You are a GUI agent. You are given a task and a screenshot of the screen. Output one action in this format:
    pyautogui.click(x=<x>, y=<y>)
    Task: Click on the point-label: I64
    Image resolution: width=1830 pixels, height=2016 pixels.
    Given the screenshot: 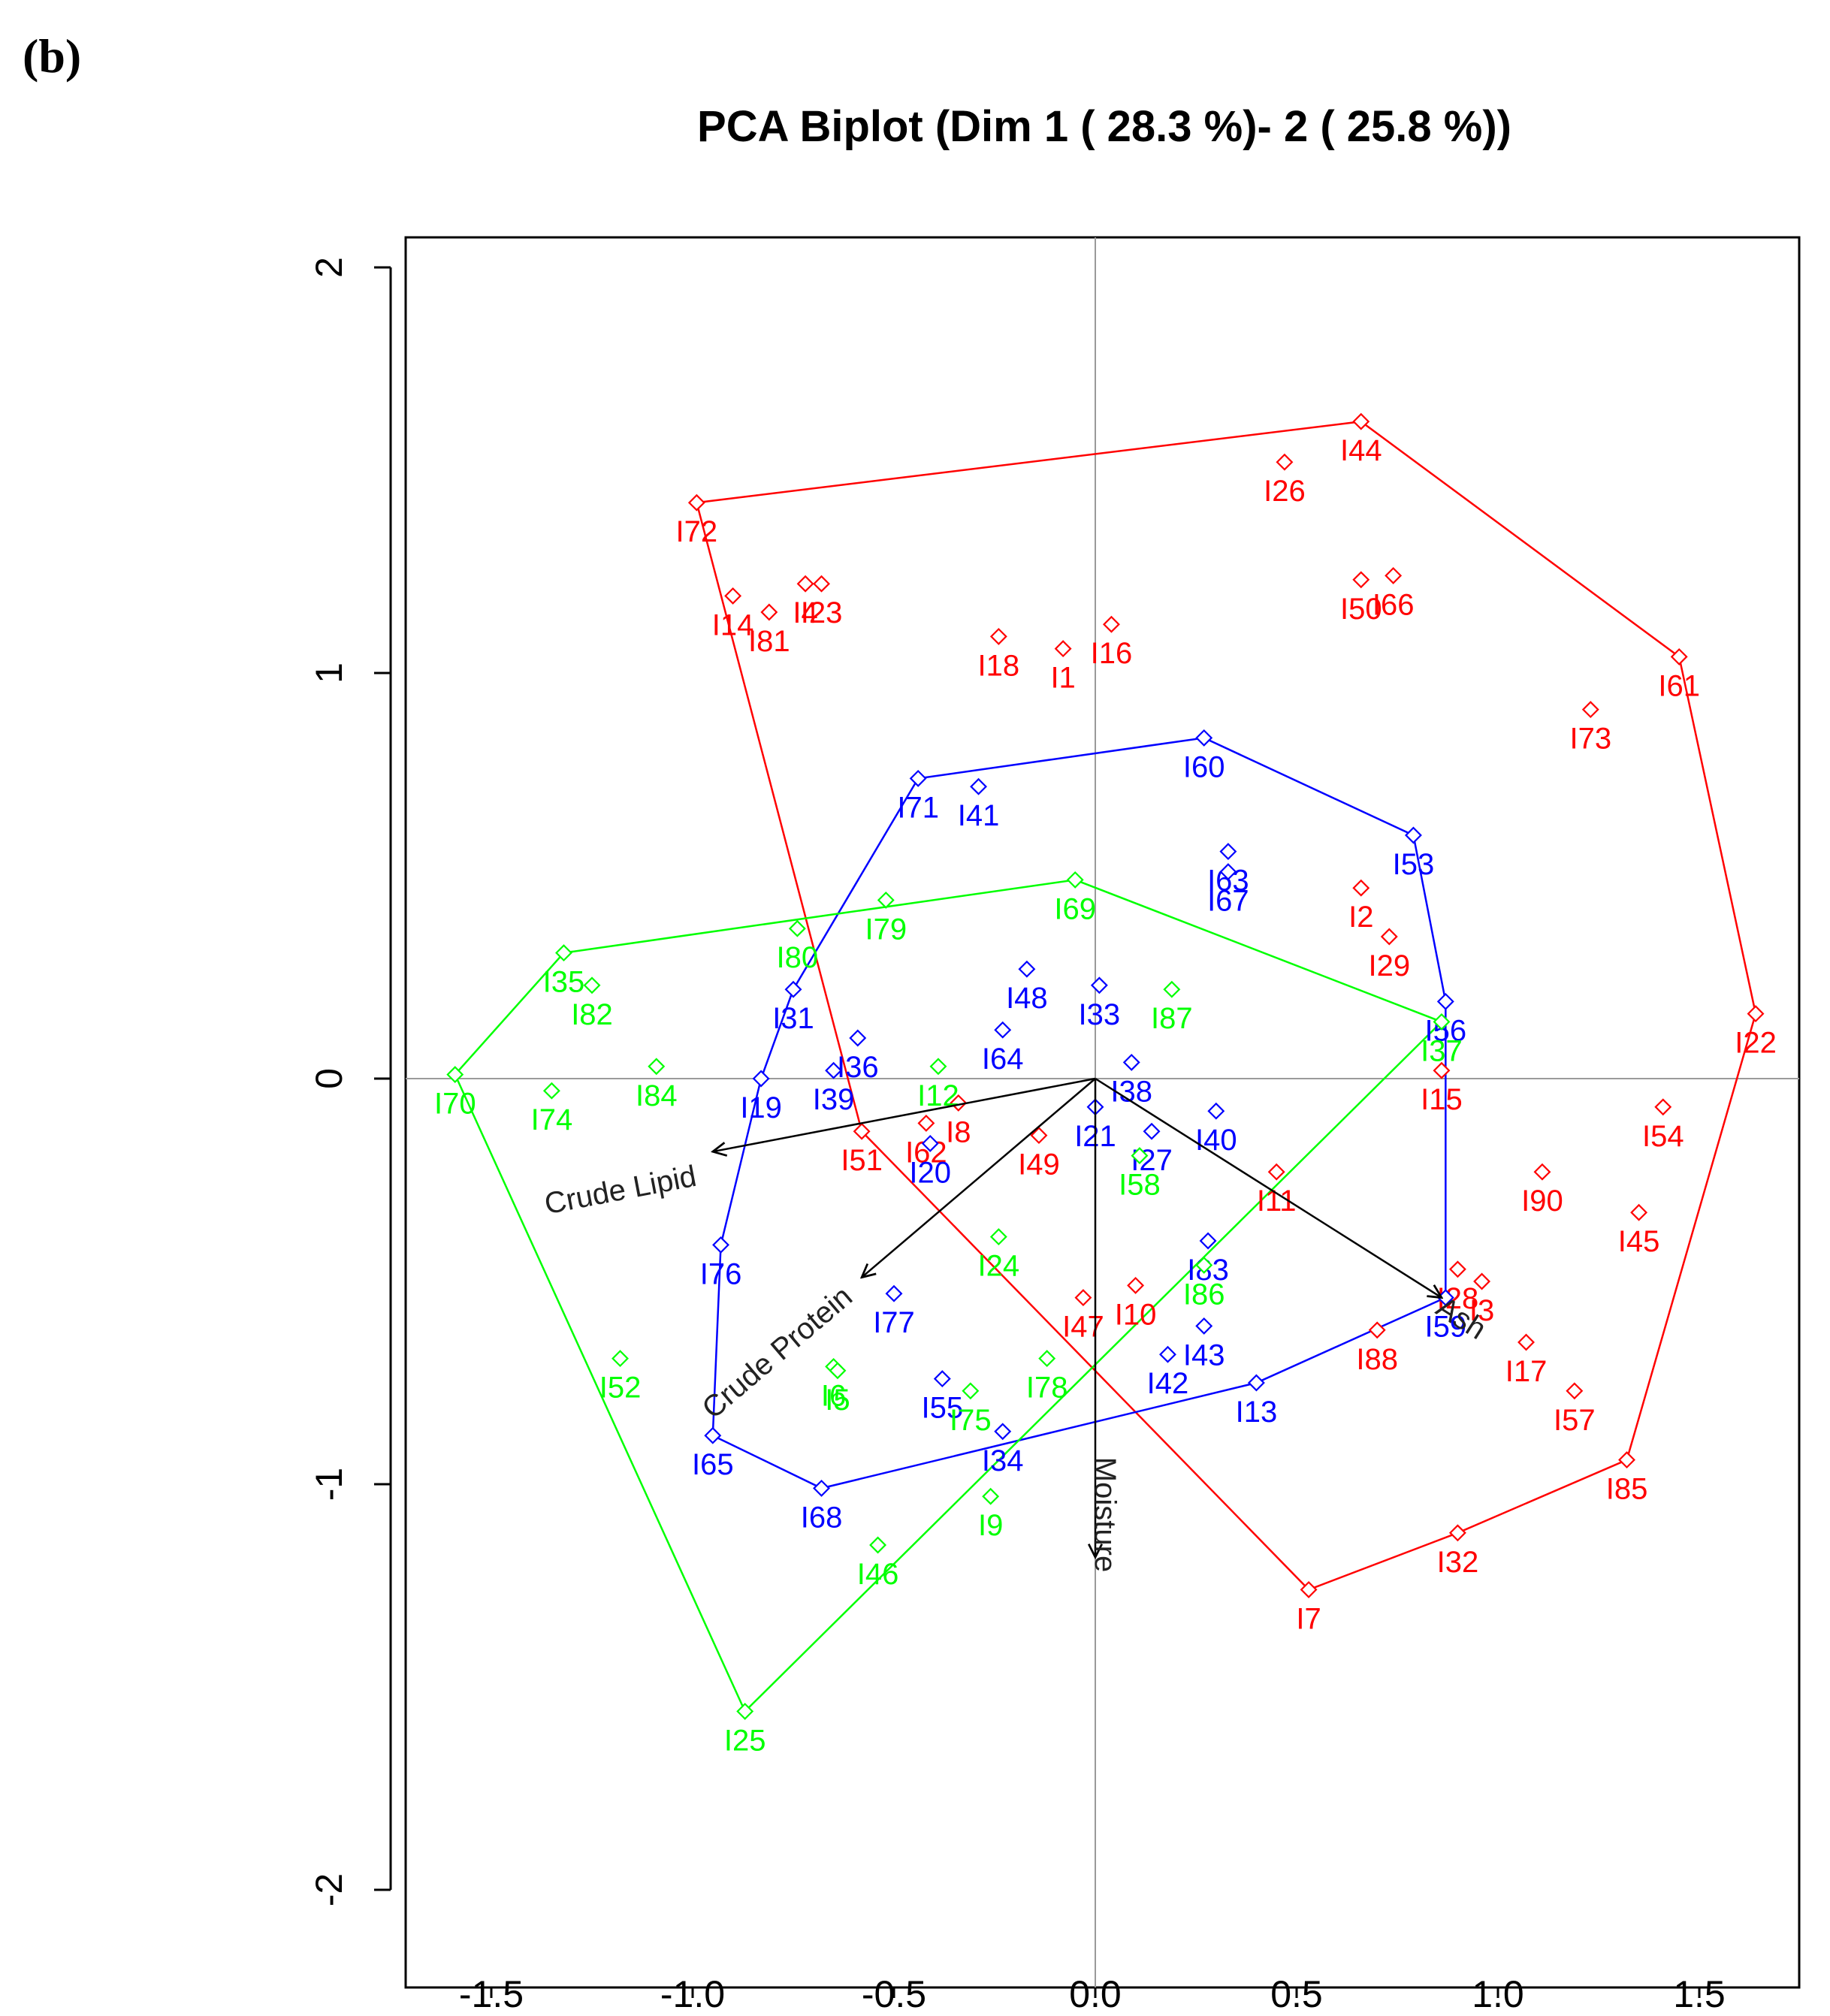 What is the action you would take?
    pyautogui.click(x=1003, y=1059)
    